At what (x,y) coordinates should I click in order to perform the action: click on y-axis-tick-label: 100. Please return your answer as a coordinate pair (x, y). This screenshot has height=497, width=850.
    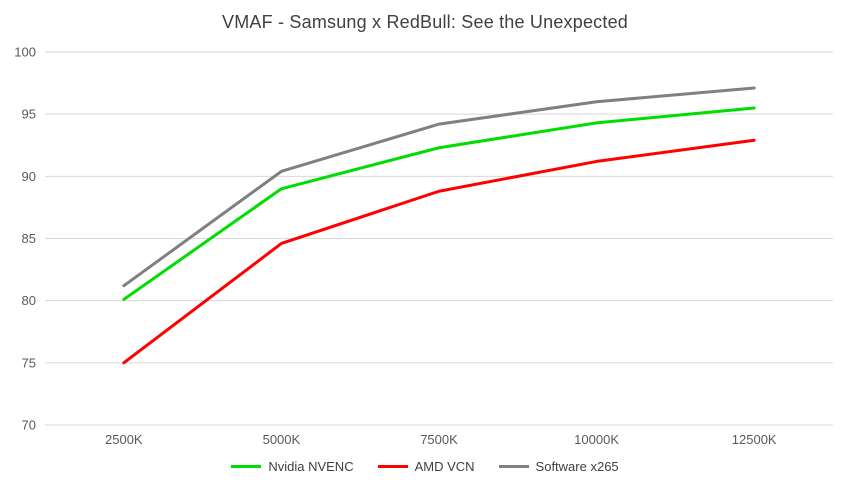
    Looking at the image, I should click on (25, 52).